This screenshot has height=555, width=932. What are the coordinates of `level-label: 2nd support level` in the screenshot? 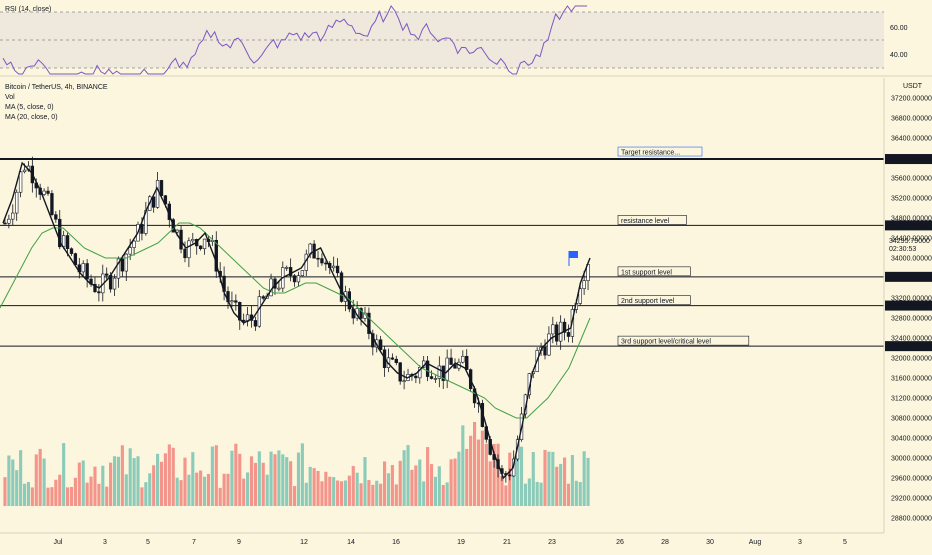 It's located at (648, 301).